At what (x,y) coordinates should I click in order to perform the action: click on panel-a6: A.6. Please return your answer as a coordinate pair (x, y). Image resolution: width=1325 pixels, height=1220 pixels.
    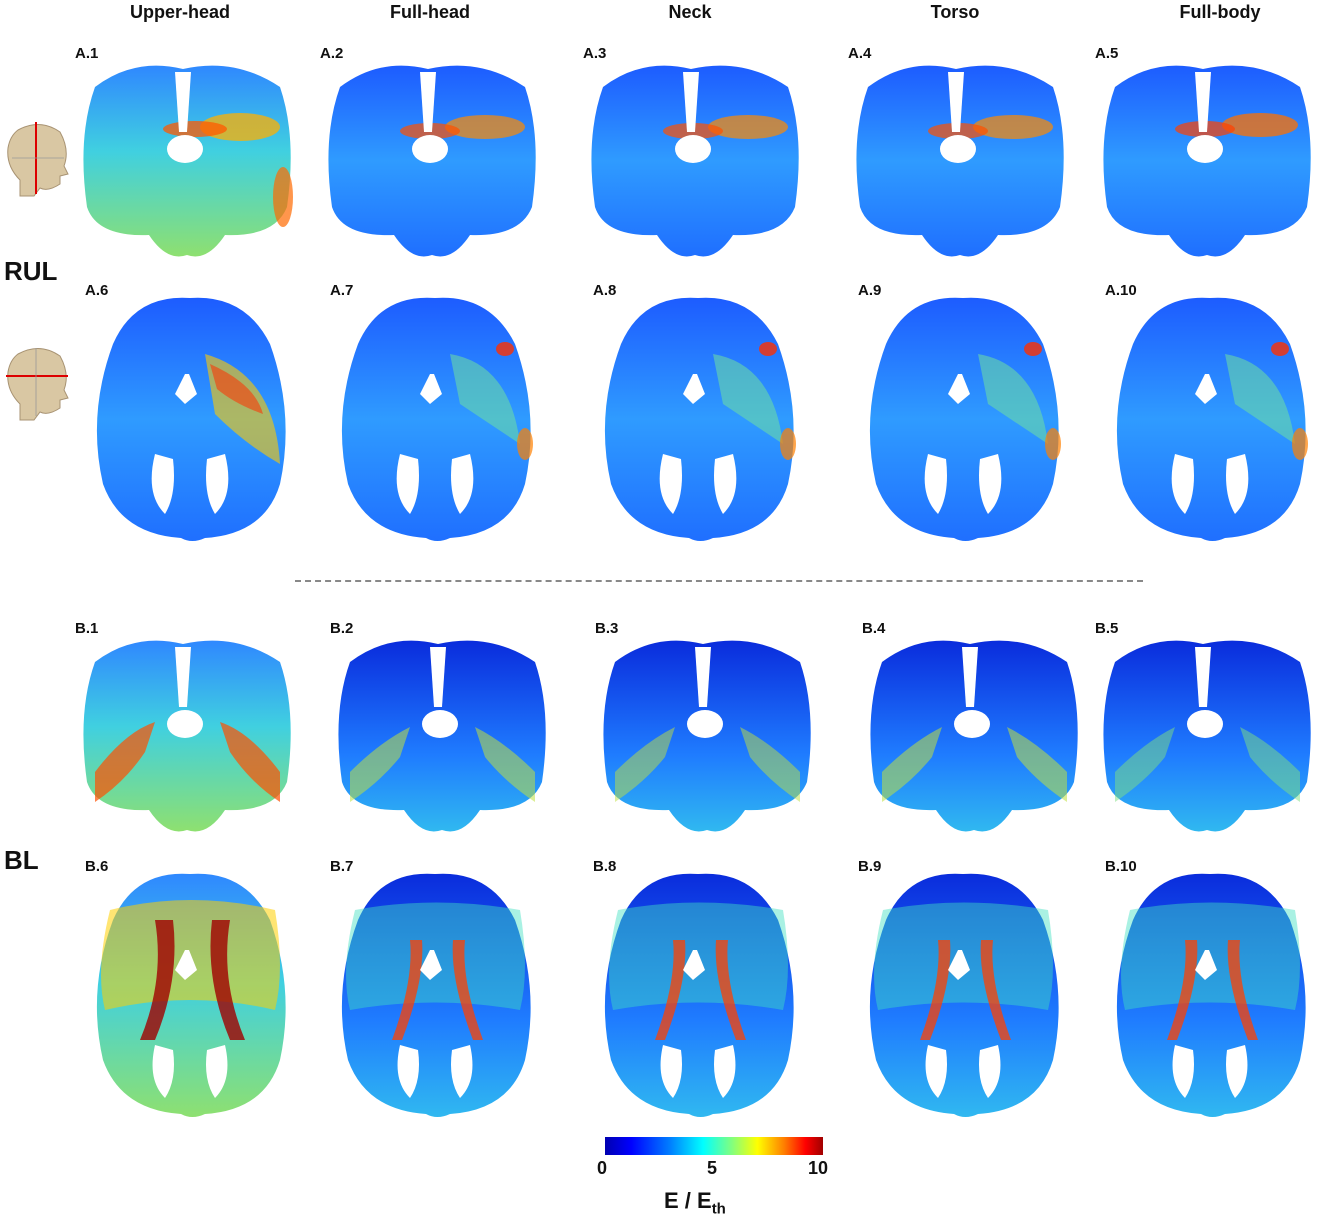
    Looking at the image, I should click on (200, 411).